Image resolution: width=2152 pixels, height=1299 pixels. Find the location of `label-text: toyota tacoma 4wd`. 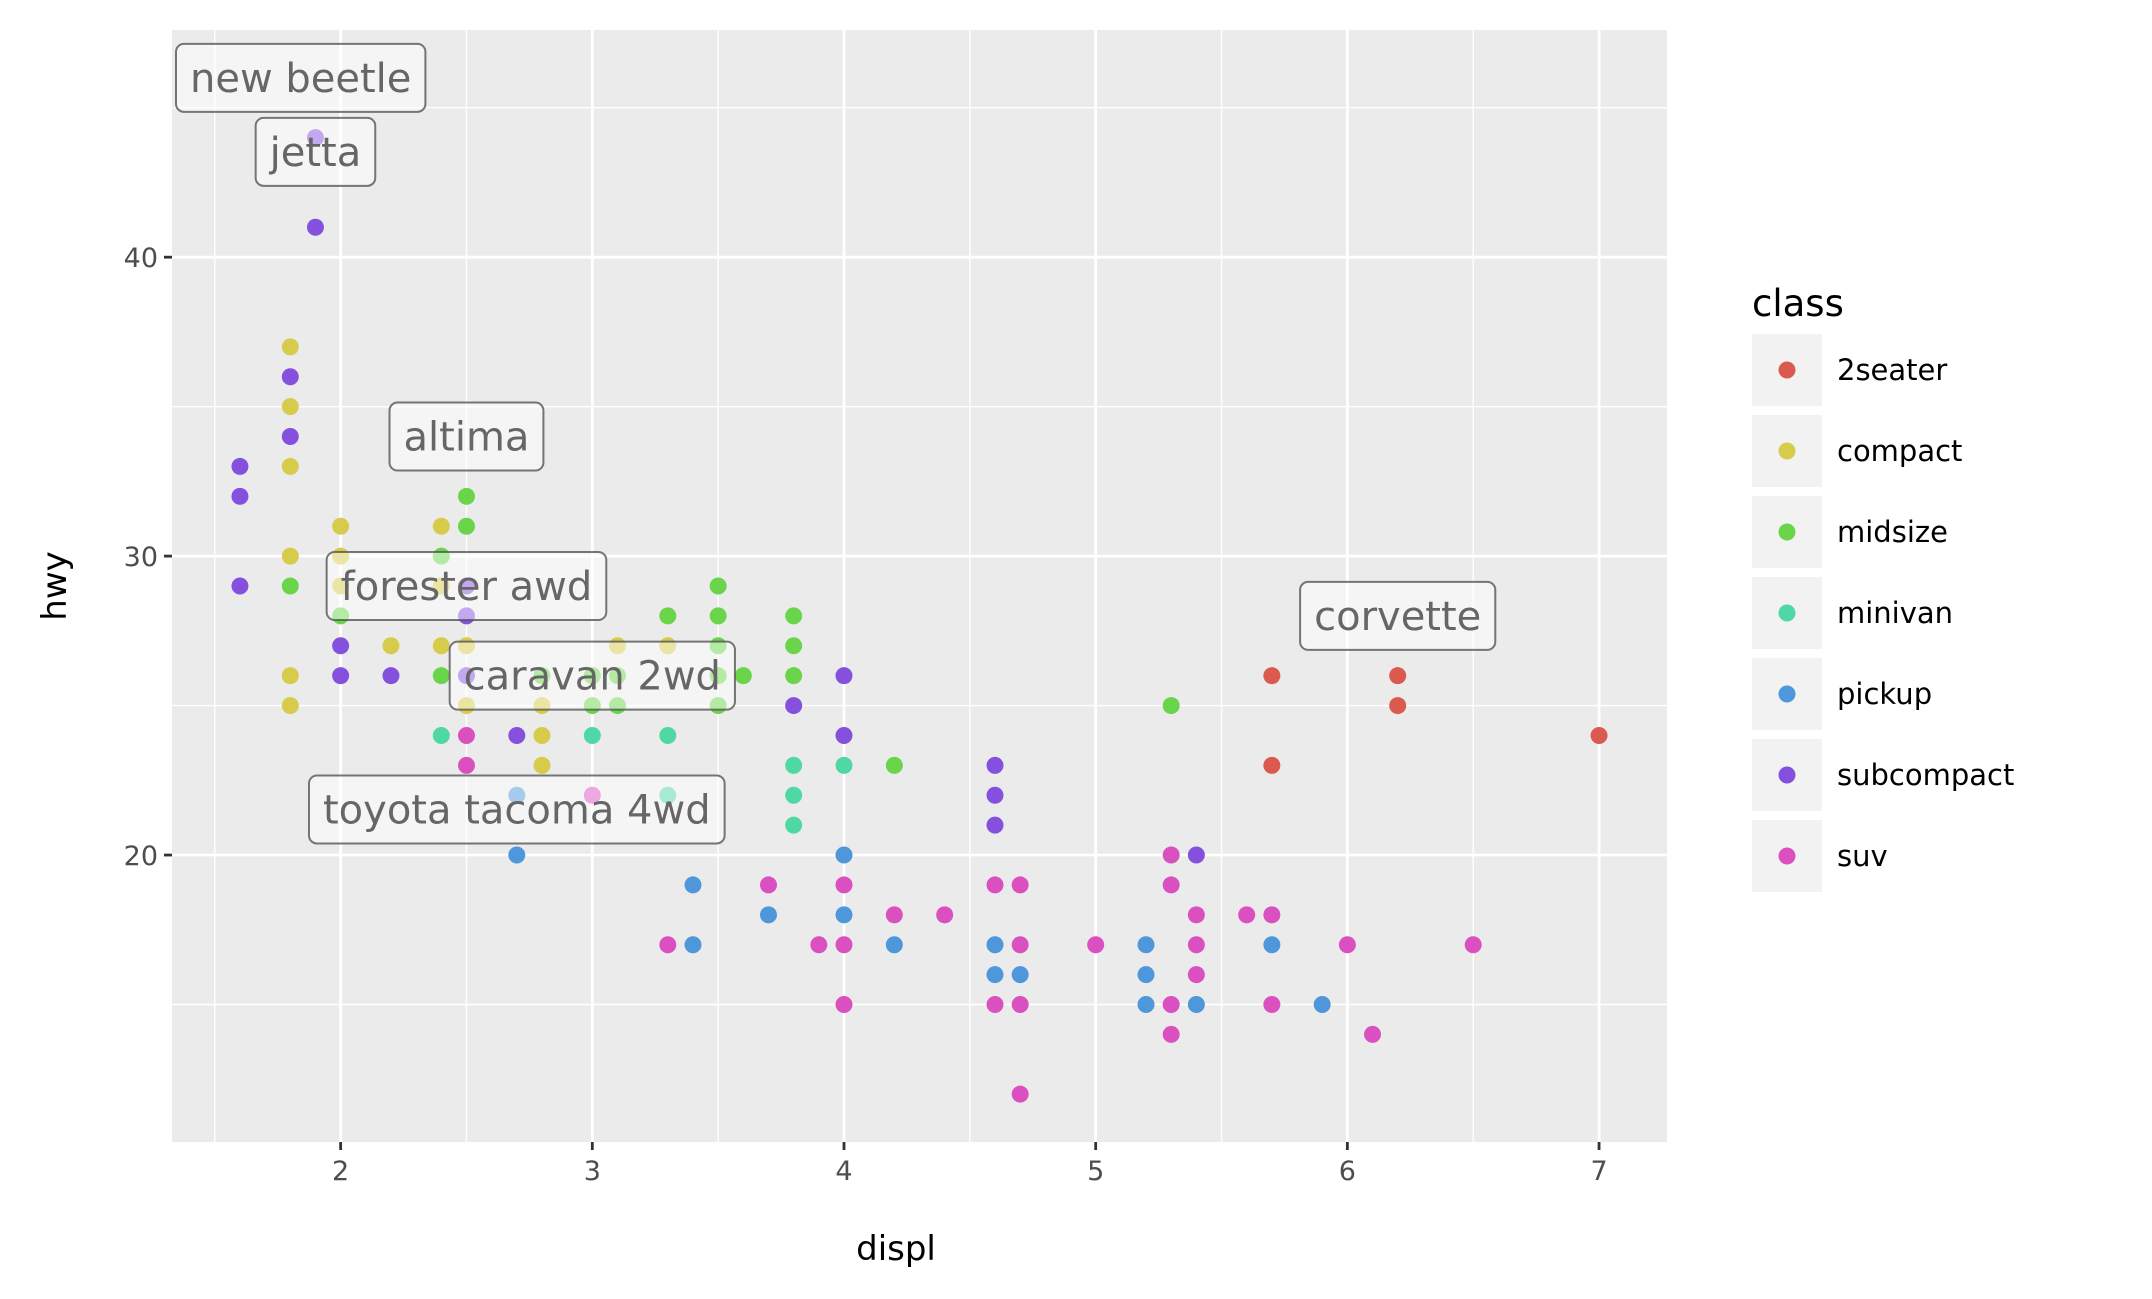

label-text: toyota tacoma 4wd is located at coordinates (517, 810).